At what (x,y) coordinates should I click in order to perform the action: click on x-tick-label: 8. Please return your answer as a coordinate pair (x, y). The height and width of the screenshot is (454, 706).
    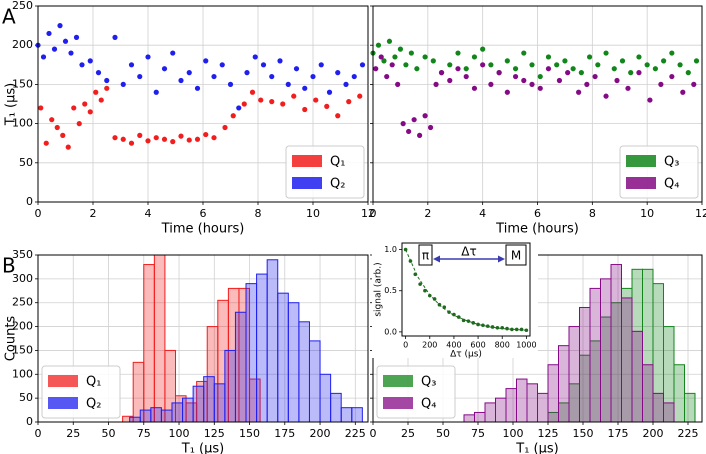
    Looking at the image, I should click on (258, 213).